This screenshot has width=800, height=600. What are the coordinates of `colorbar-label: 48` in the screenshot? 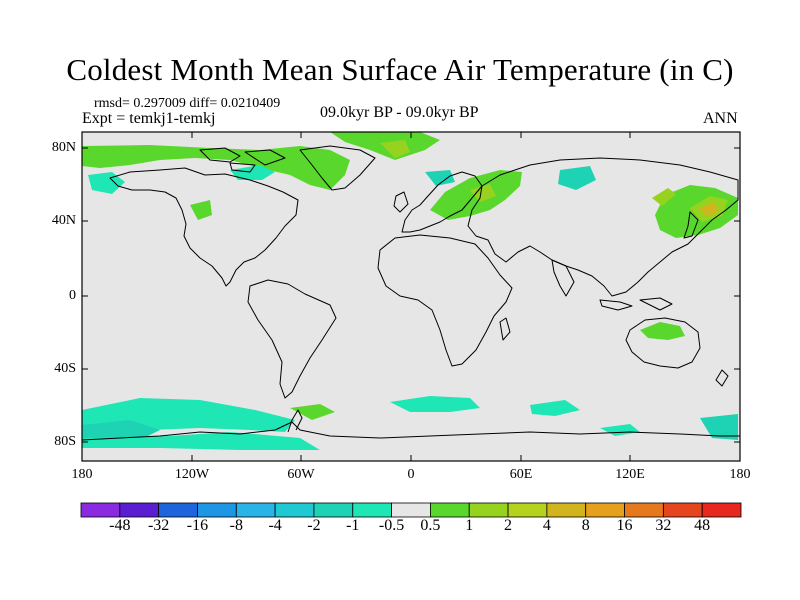 It's located at (702, 525).